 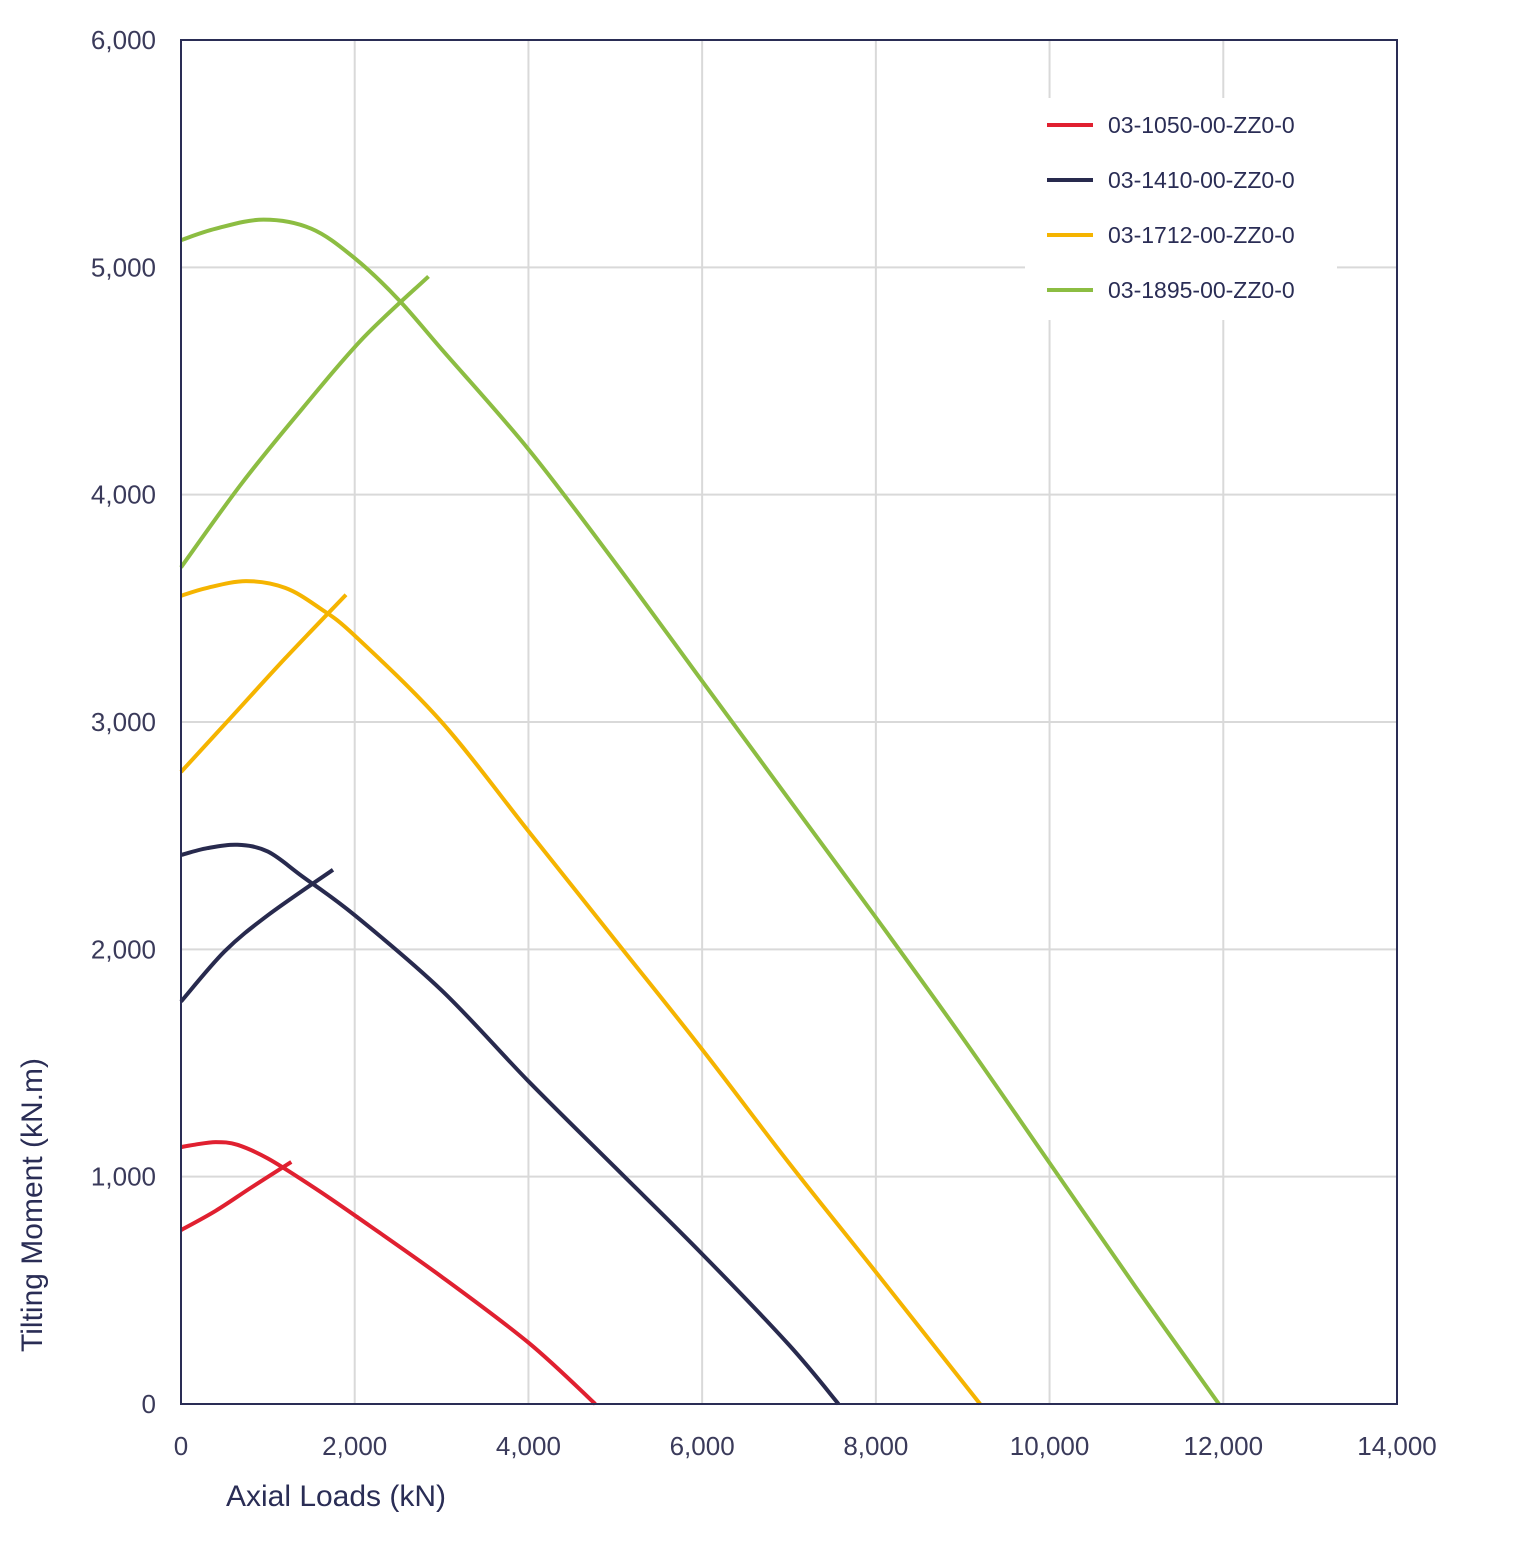 I want to click on y-tick-label: 3,000, so click(x=123, y=722).